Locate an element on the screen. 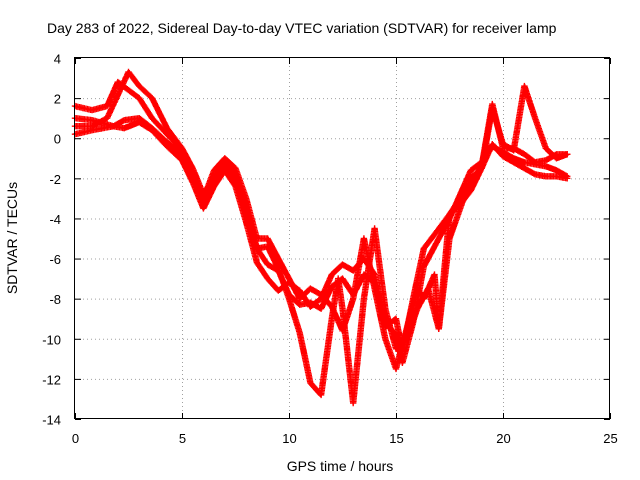 Image resolution: width=640 pixels, height=480 pixels. y-tick-label: 4 is located at coordinates (57, 59).